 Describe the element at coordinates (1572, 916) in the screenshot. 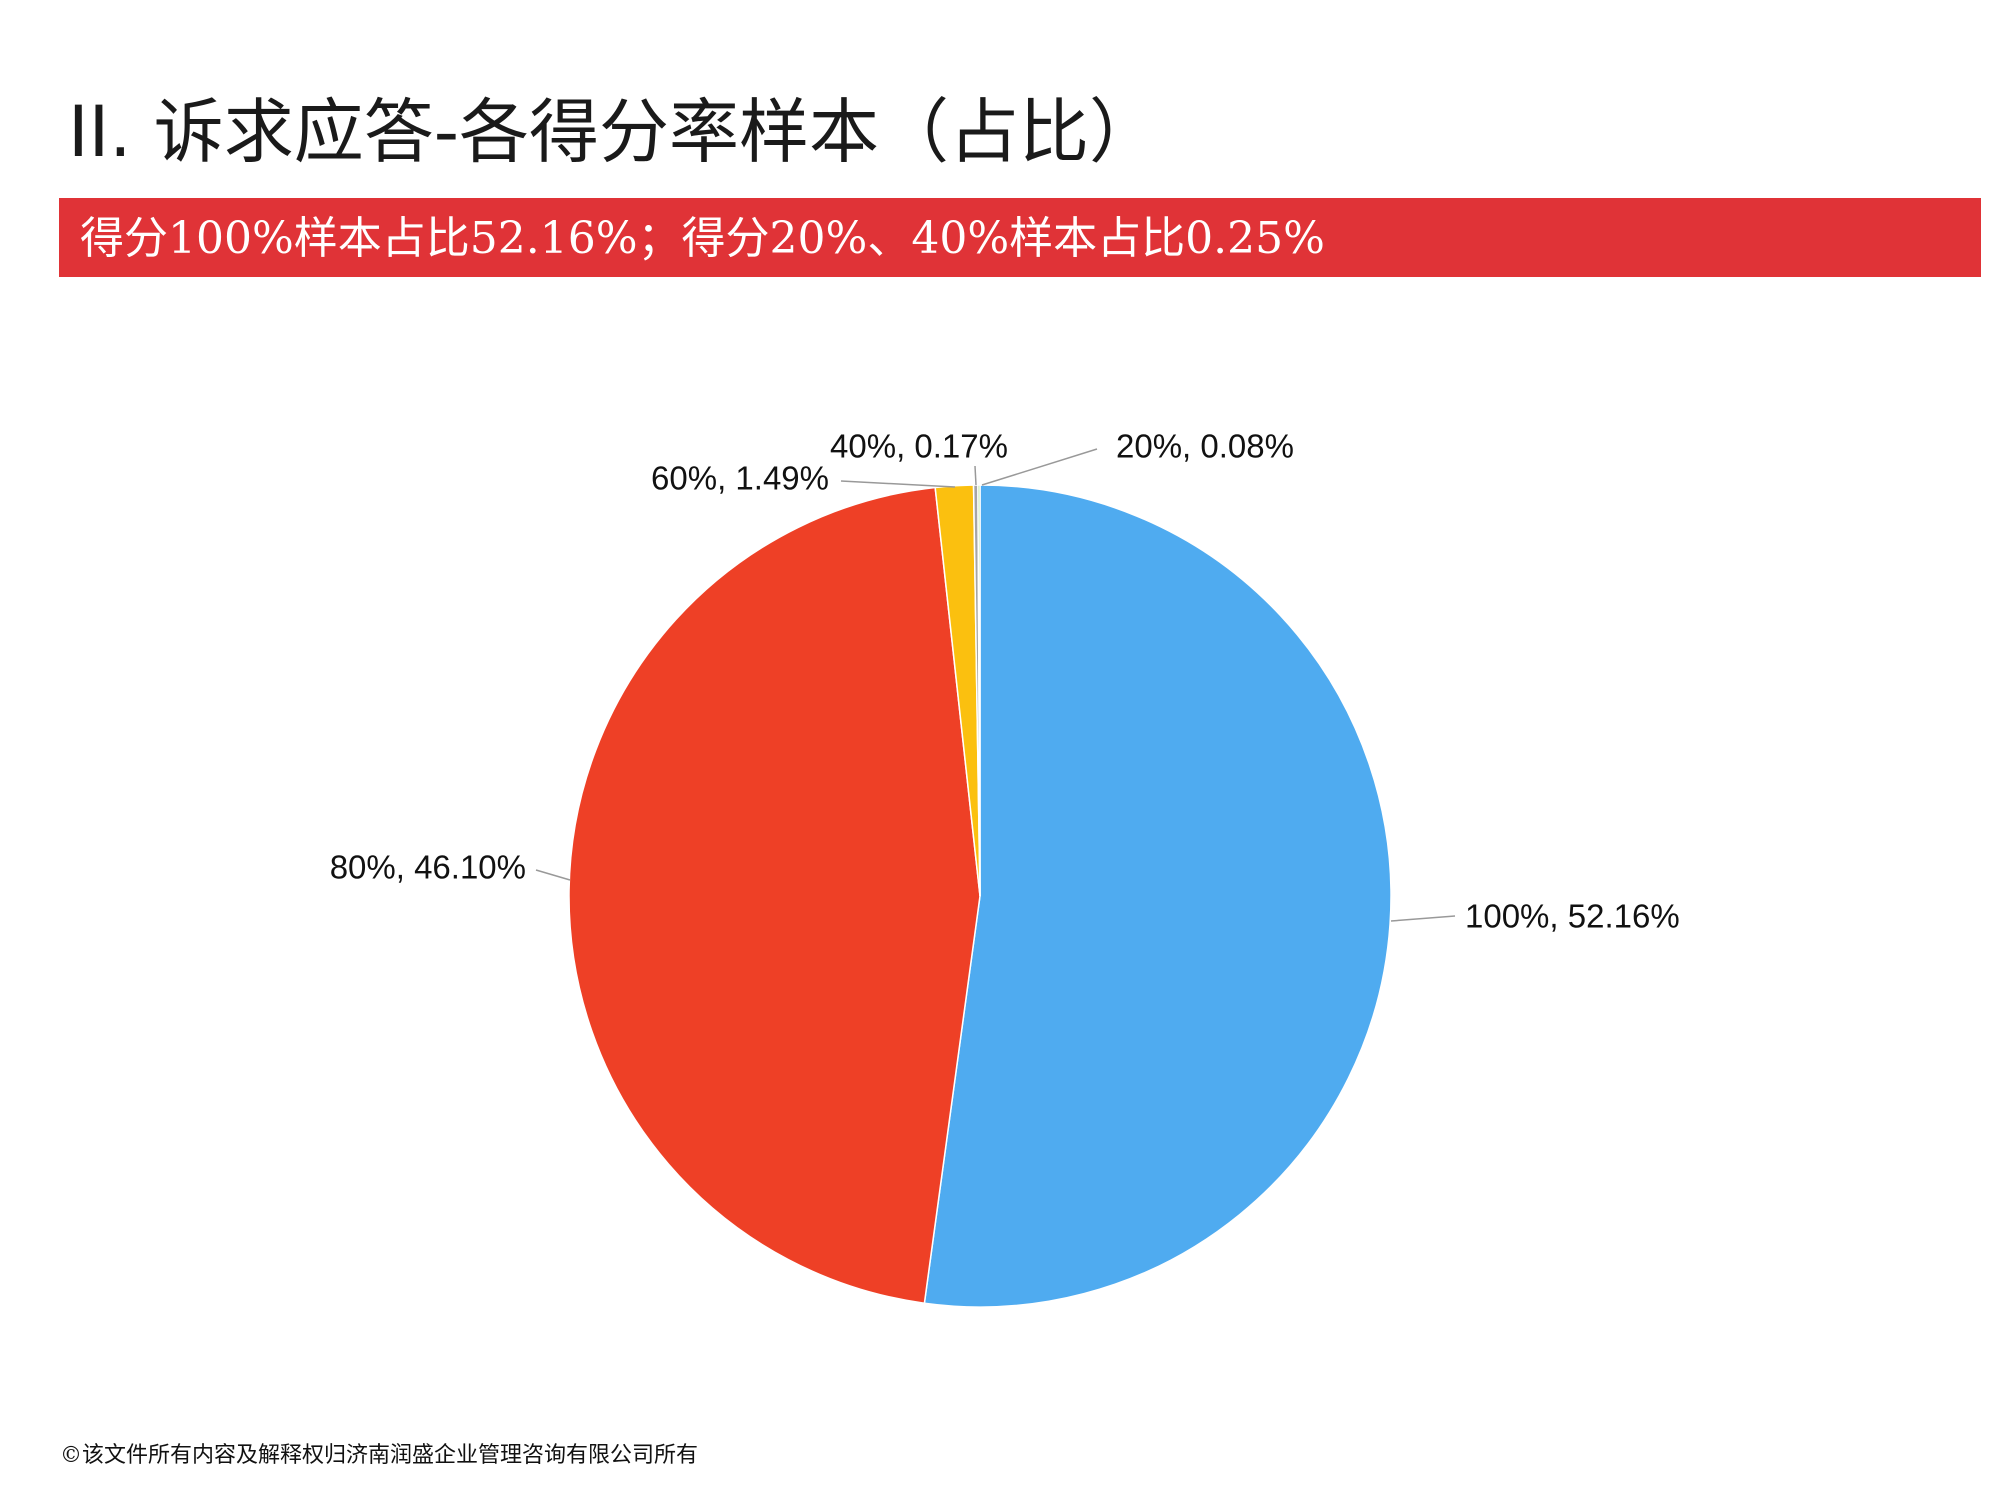

I see `data-label: 100%, 52.16%` at that location.